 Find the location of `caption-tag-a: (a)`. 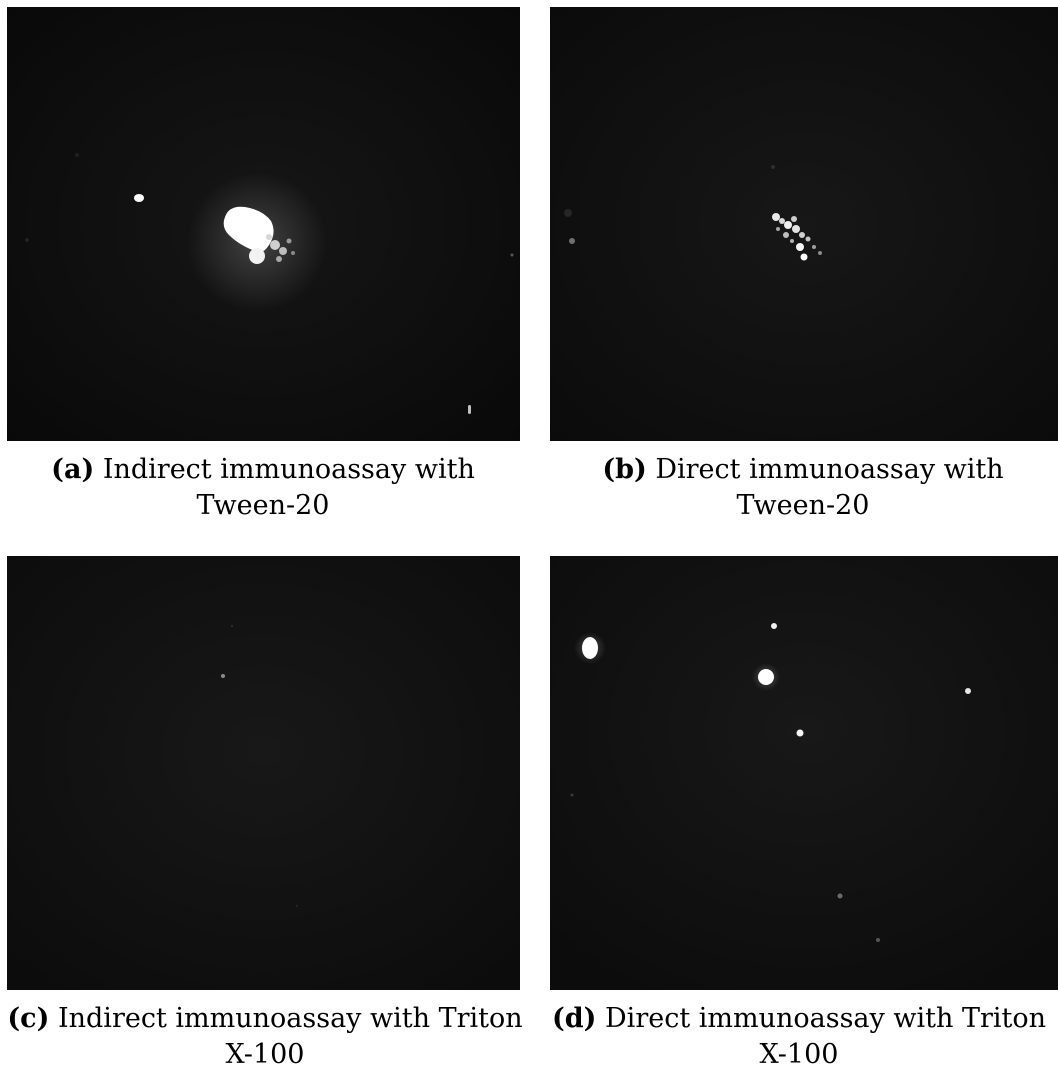

caption-tag-a: (a) is located at coordinates (73, 469).